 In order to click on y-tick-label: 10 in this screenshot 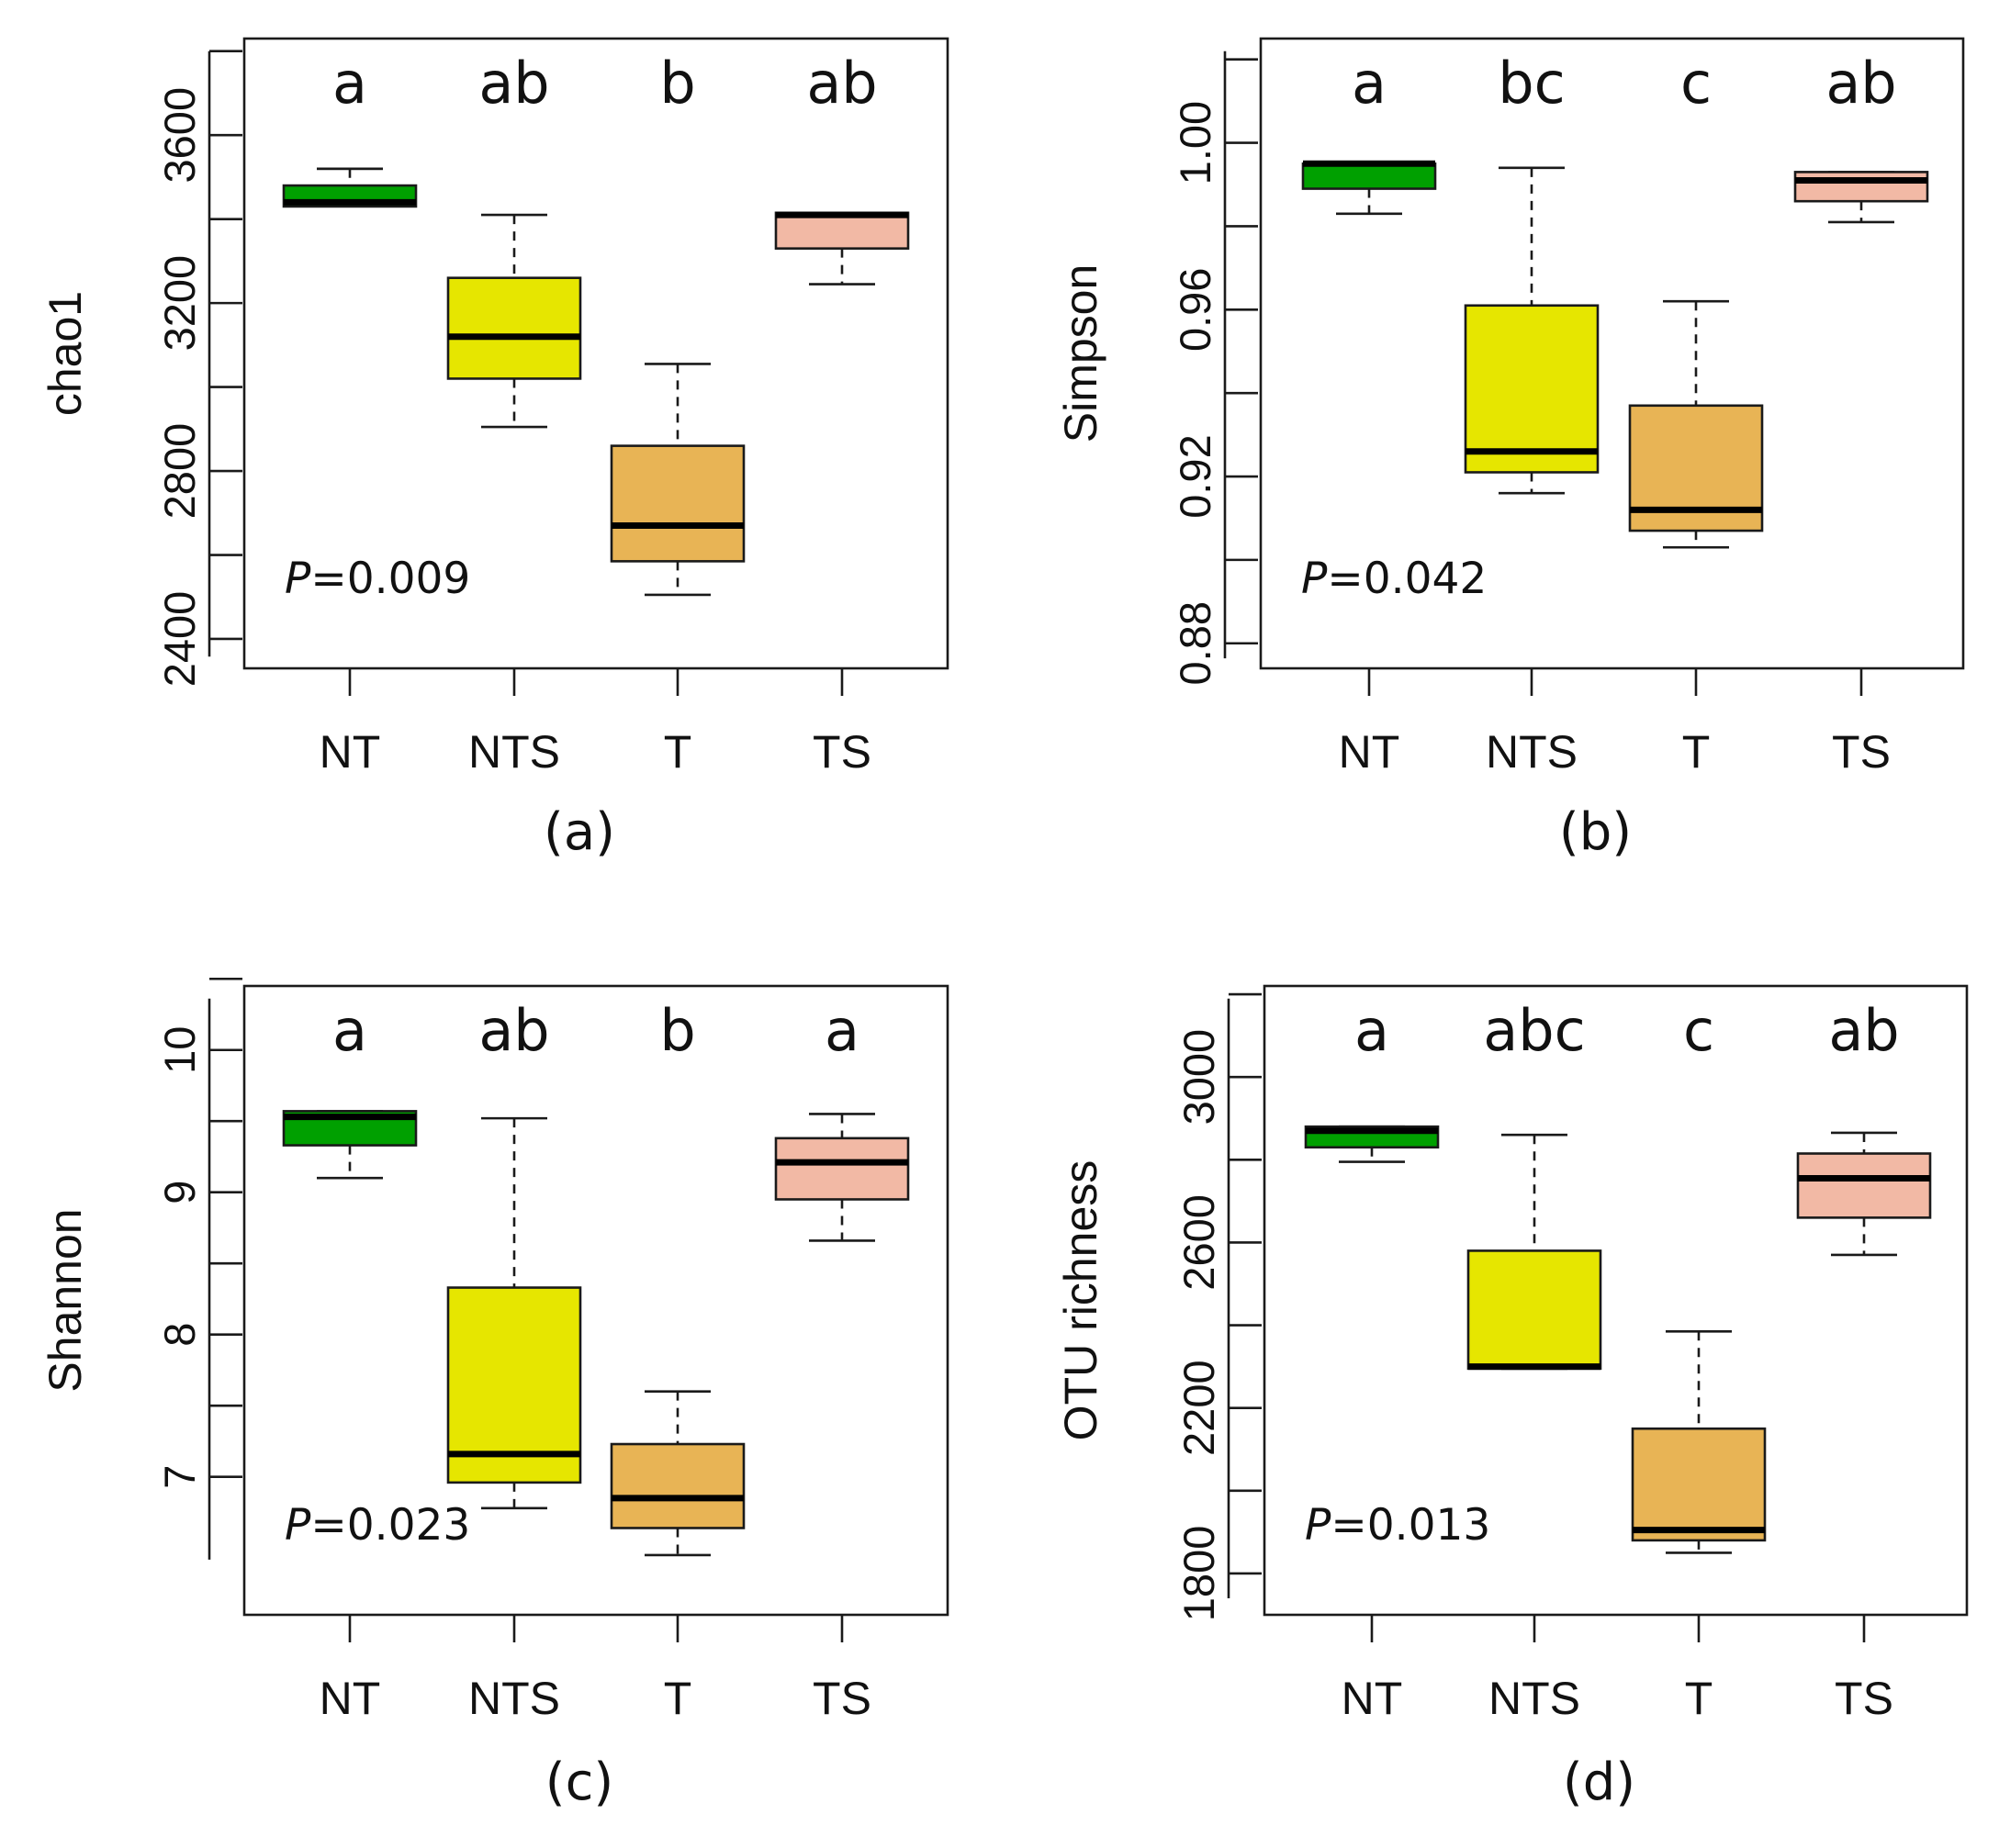, I will do `click(179, 1050)`.